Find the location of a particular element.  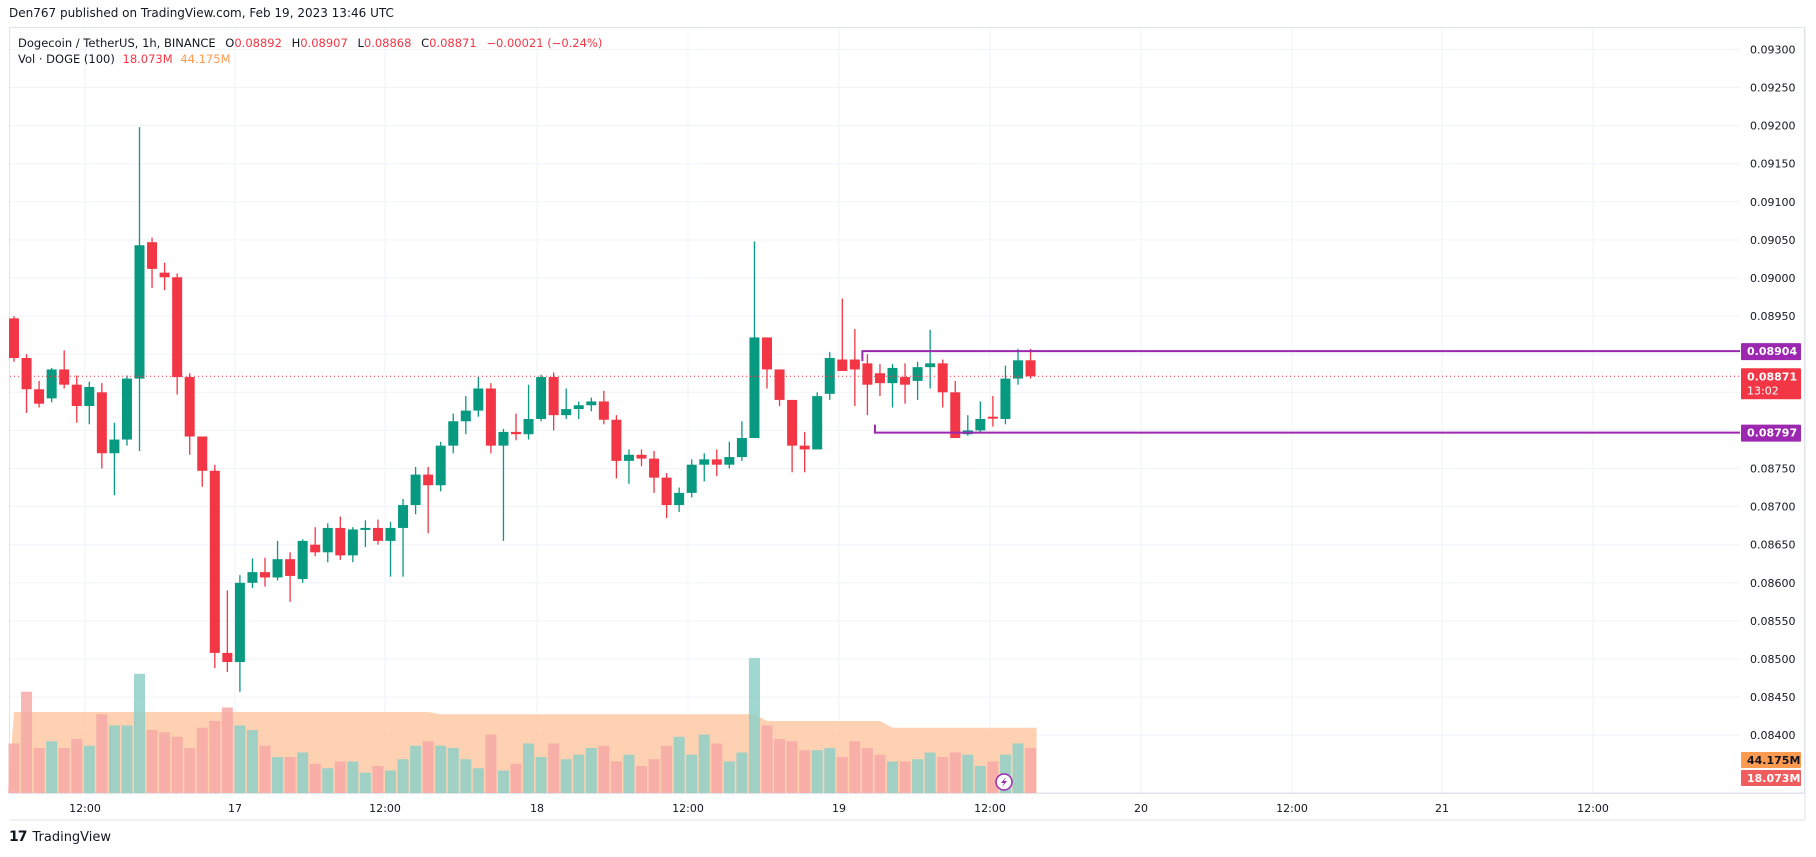

resistance-level-line is located at coordinates (1300, 356).